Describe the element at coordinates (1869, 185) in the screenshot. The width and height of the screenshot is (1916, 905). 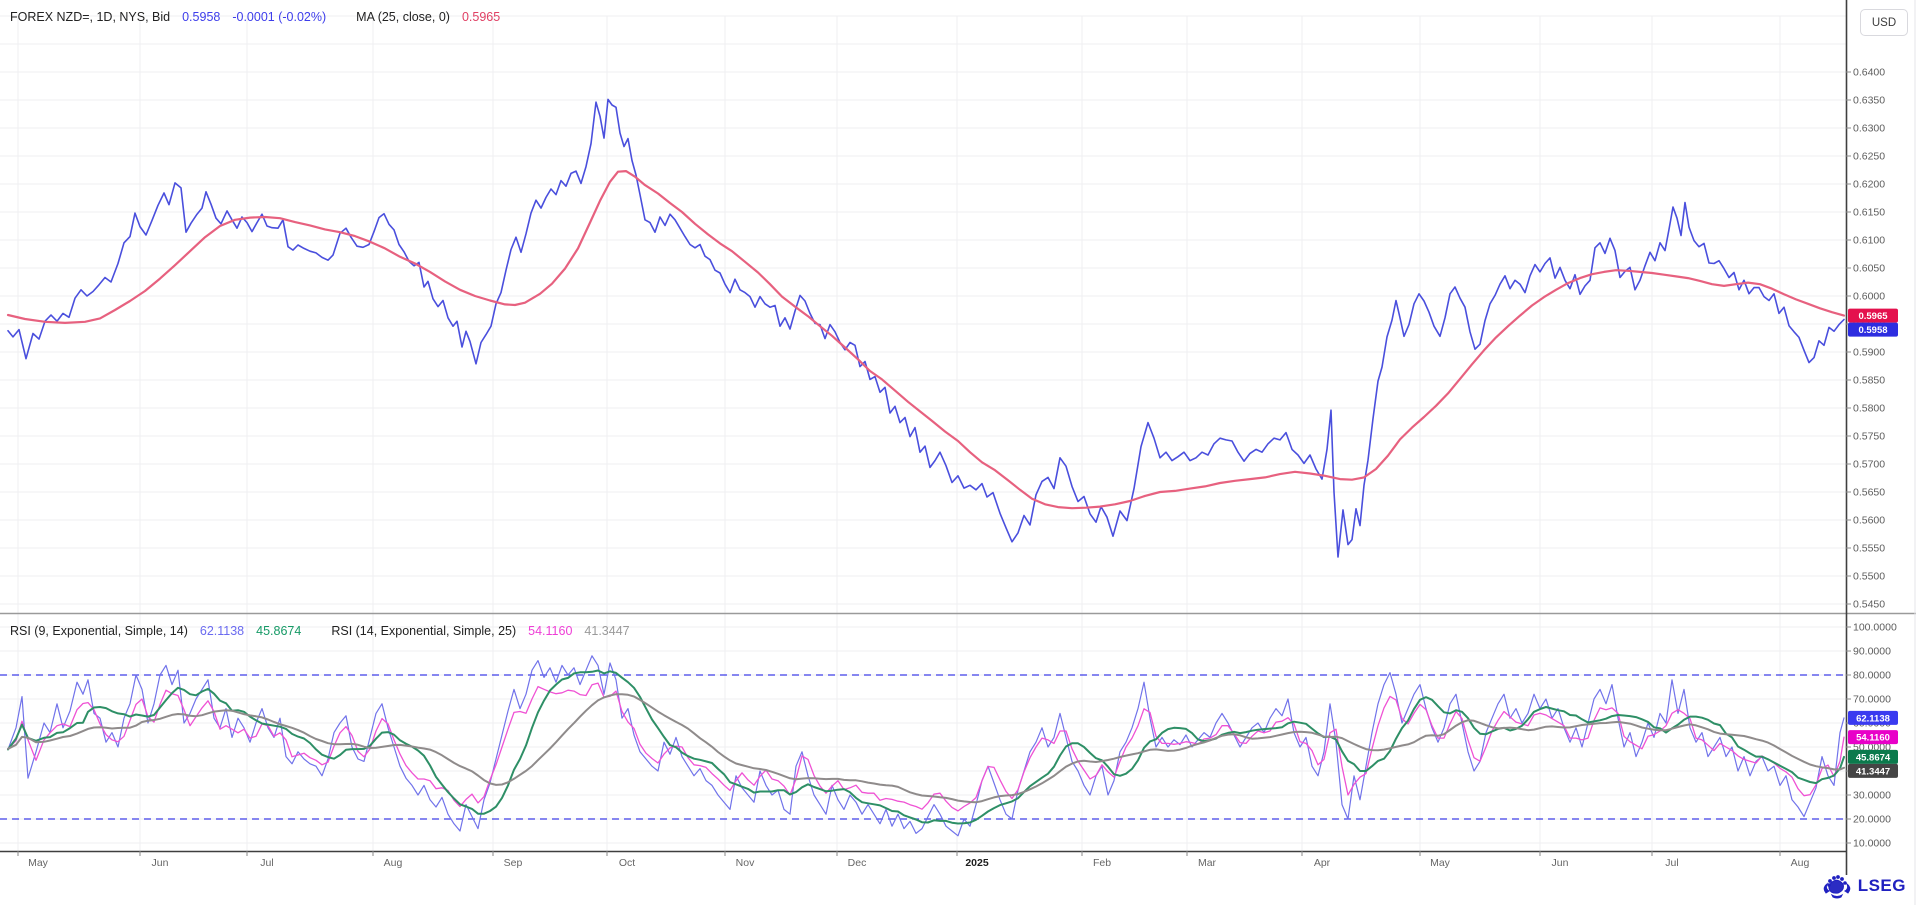
I see `price-tick-label: 0.6200` at that location.